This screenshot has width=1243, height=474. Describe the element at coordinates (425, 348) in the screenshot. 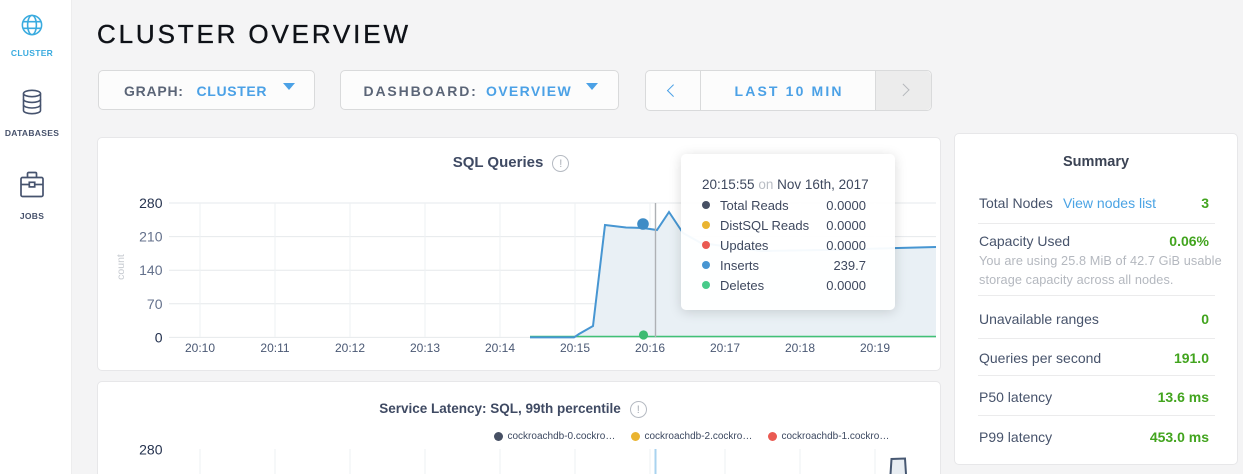

I see `svg-text: 20:13` at that location.